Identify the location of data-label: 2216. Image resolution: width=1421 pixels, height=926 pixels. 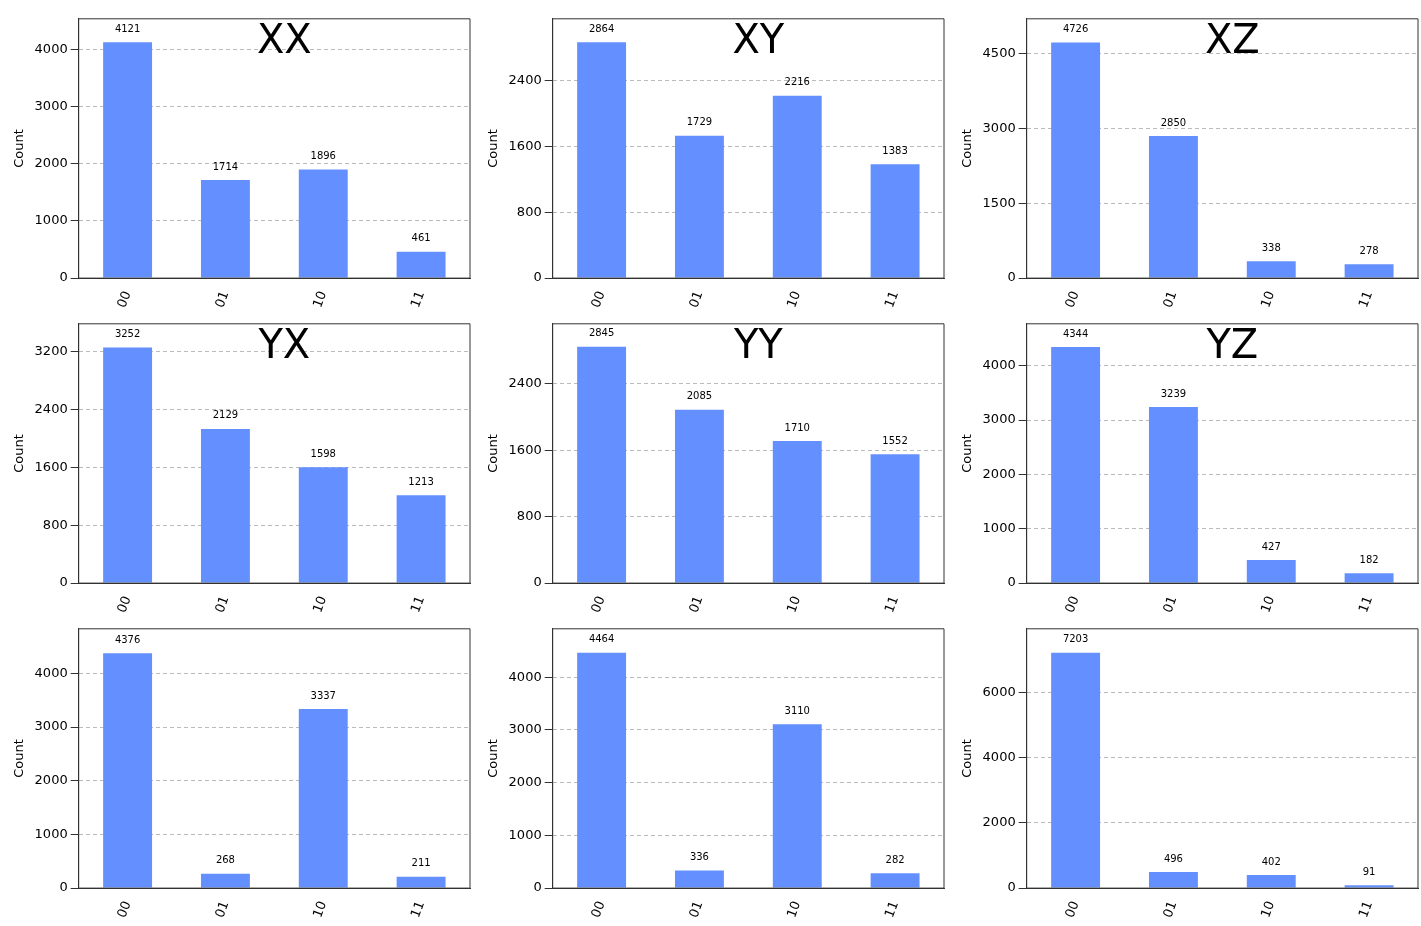
(797, 82).